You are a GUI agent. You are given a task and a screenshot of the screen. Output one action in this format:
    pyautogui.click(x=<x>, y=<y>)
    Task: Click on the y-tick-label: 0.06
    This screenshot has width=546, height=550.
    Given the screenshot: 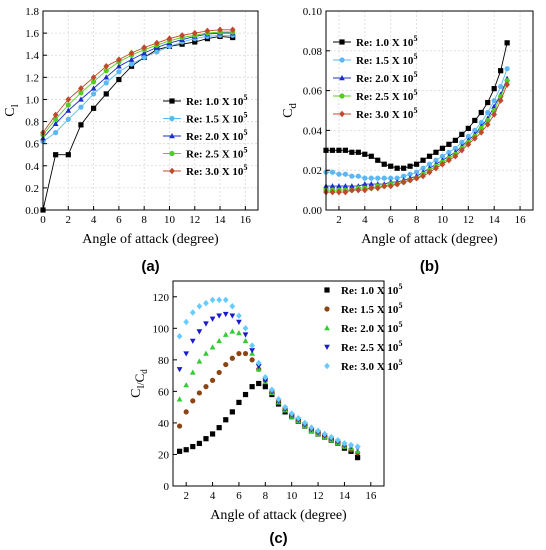 What is the action you would take?
    pyautogui.click(x=313, y=92)
    